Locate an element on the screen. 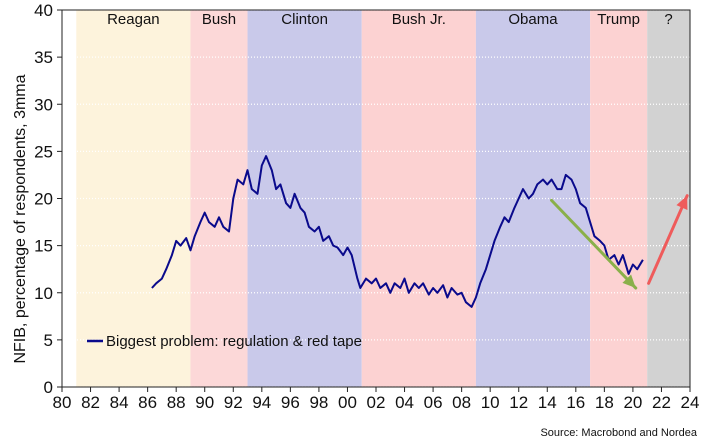 The image size is (710, 448). x-tick-label-11: 02 is located at coordinates (376, 402).